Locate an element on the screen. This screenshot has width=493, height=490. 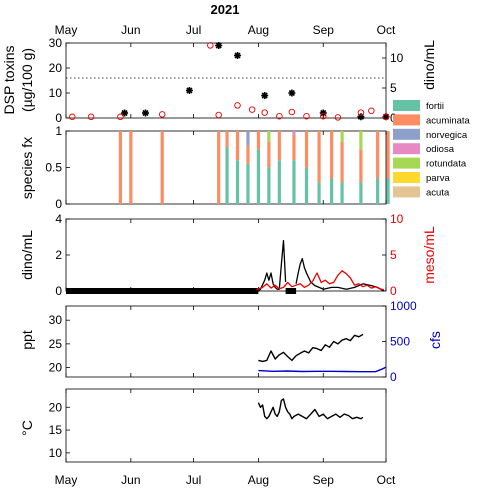
salinity-panel-frame is located at coordinates (226, 341).